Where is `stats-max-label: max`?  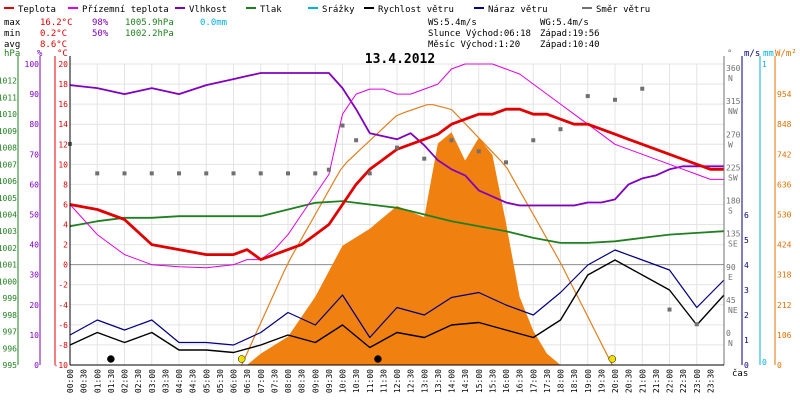
stats-max-label: max is located at coordinates (12, 23).